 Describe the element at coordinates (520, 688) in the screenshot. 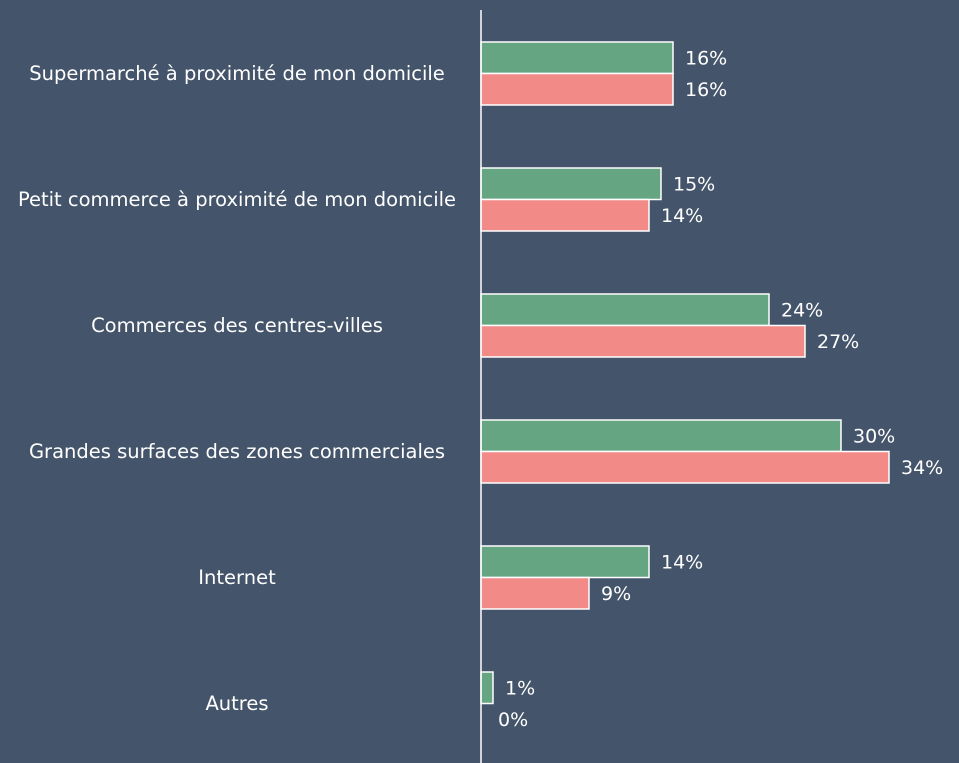

I see `value-label: 1%` at that location.